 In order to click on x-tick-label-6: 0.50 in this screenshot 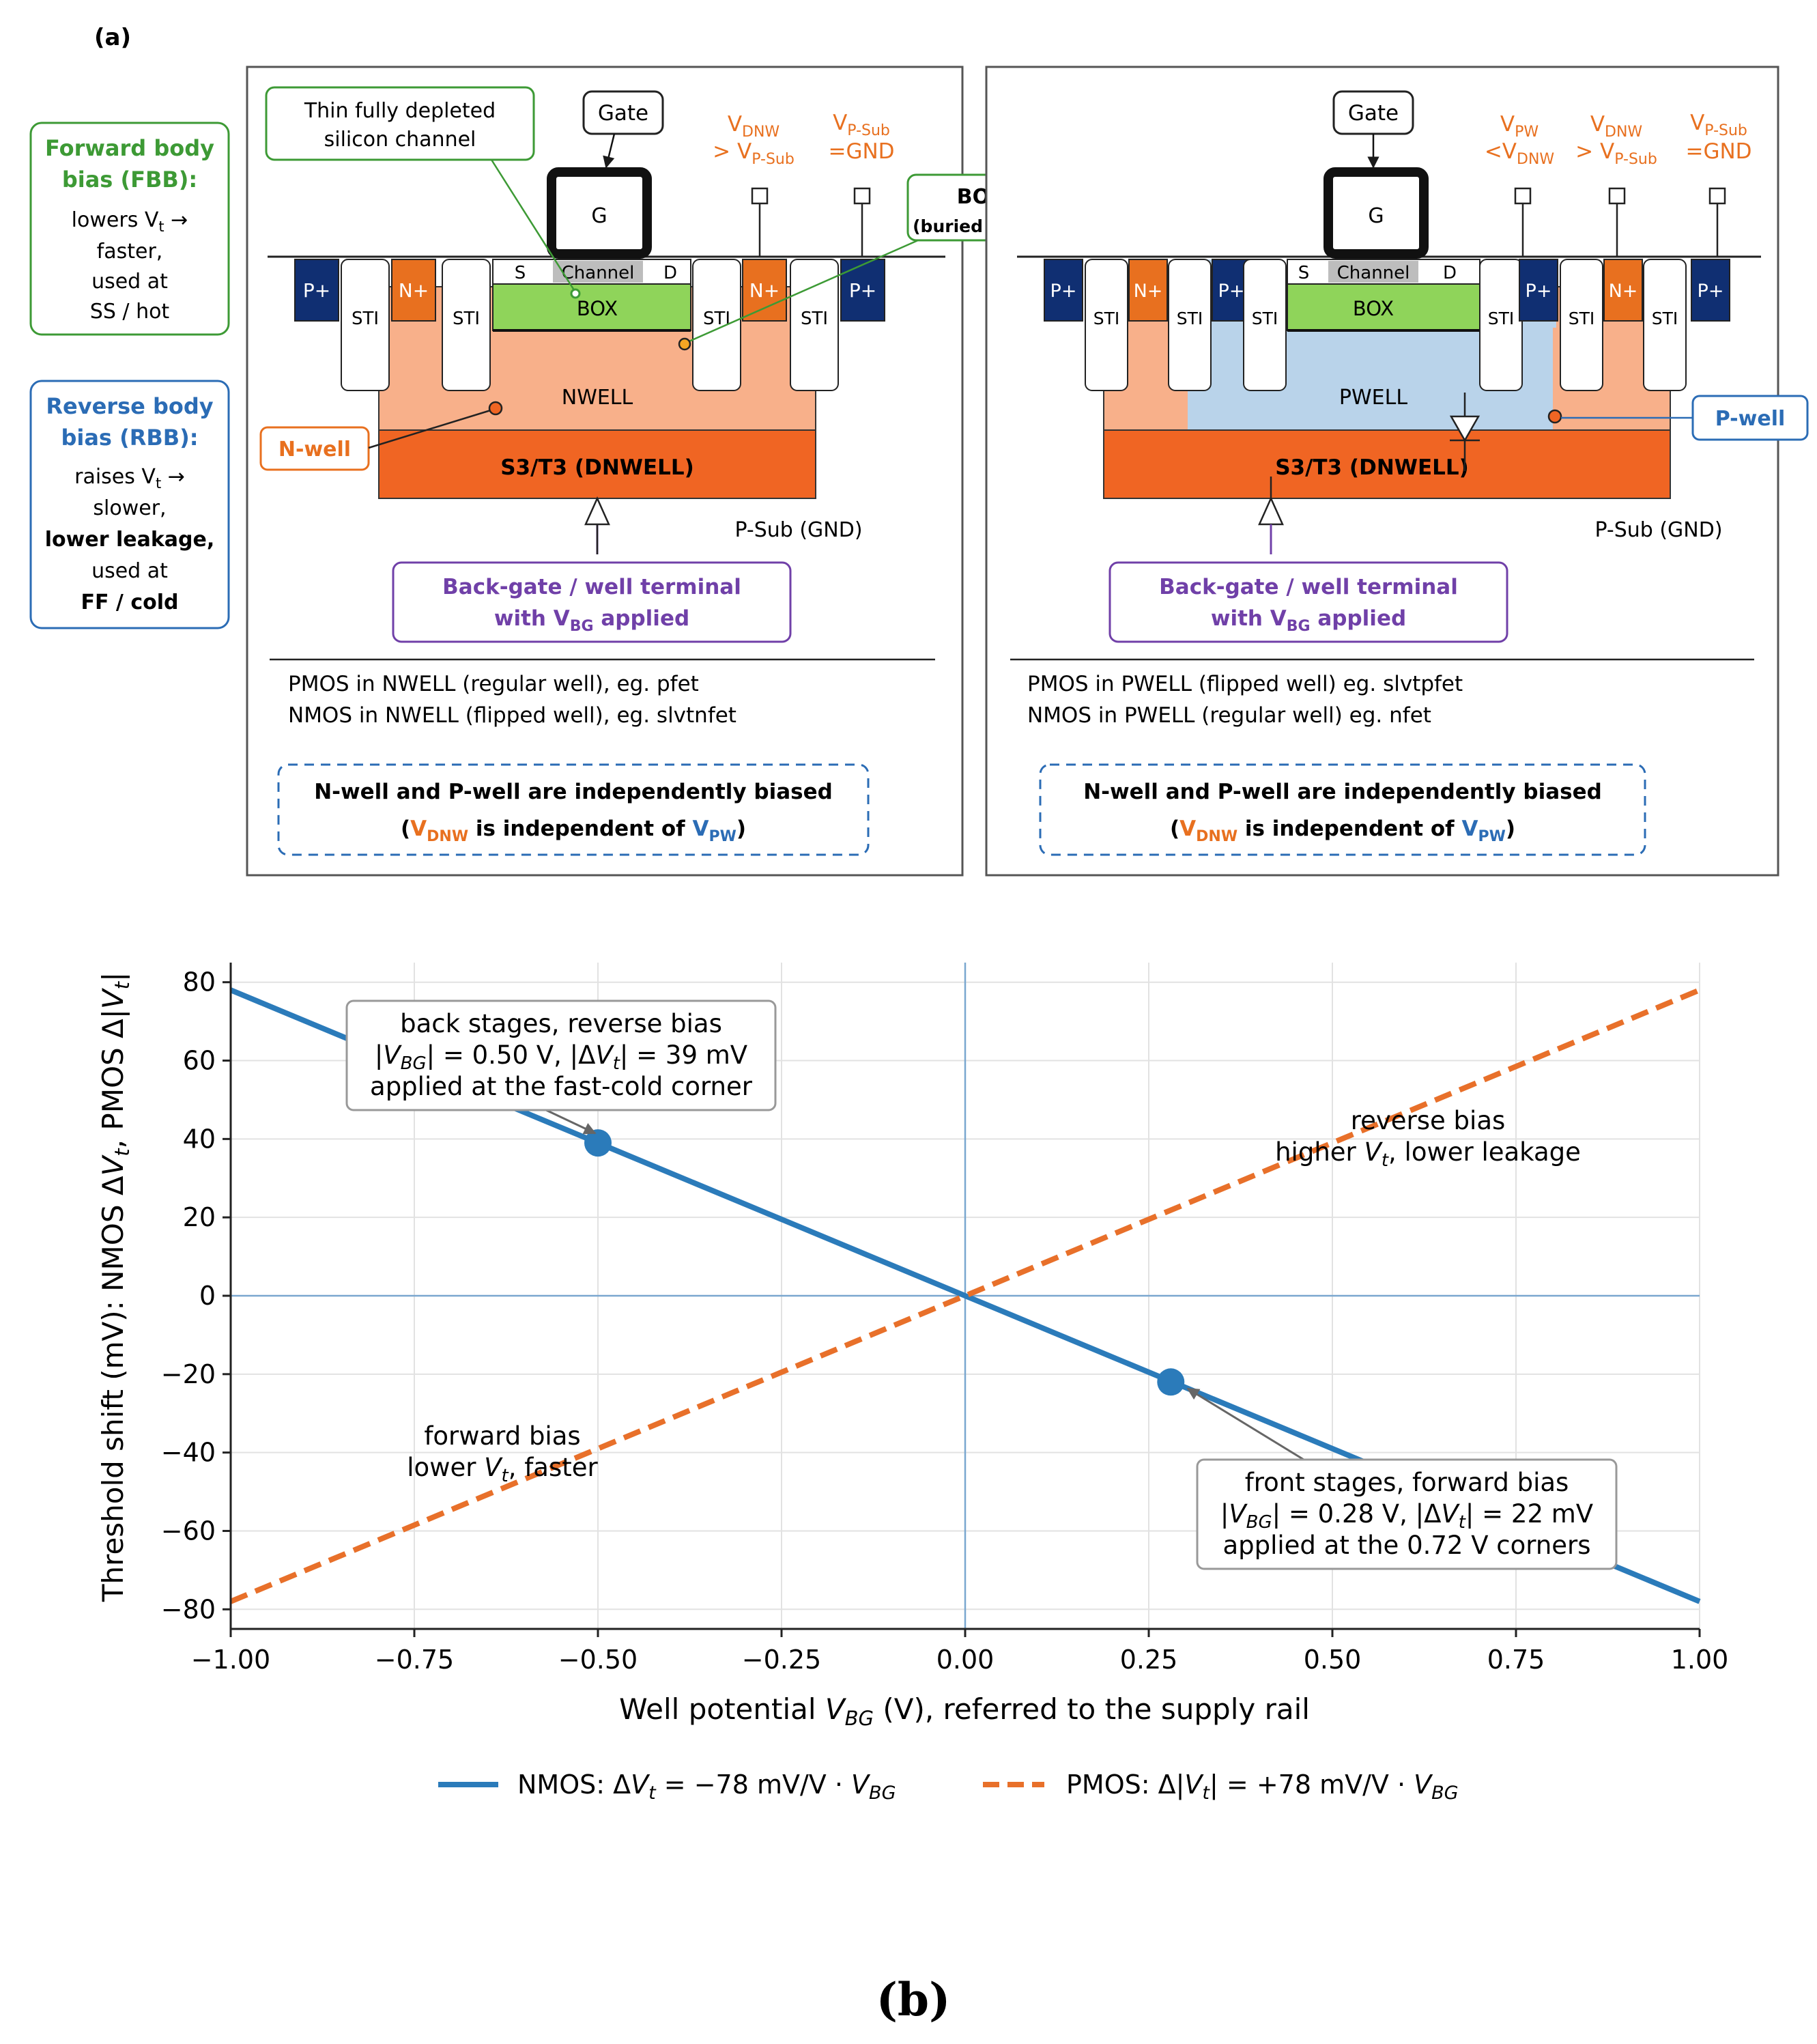, I will do `click(1333, 1660)`.